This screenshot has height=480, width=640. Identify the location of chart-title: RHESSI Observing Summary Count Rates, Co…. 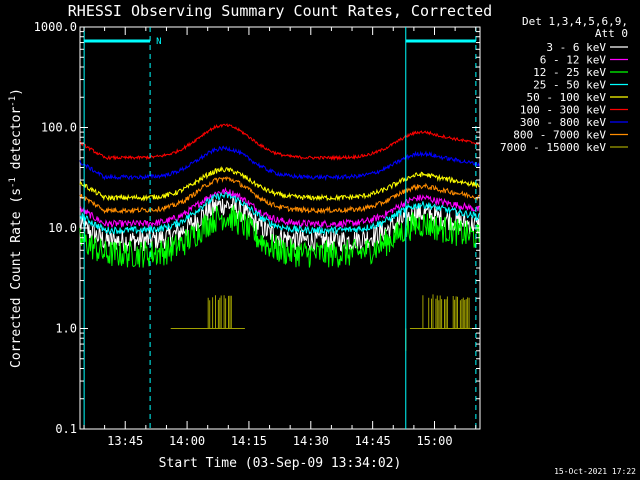
(280, 11).